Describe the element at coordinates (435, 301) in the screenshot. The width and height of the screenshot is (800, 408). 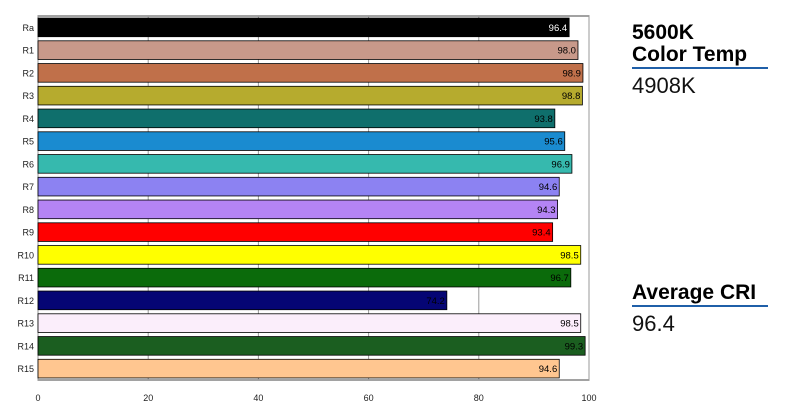
I see `data-label: 74.2` at that location.